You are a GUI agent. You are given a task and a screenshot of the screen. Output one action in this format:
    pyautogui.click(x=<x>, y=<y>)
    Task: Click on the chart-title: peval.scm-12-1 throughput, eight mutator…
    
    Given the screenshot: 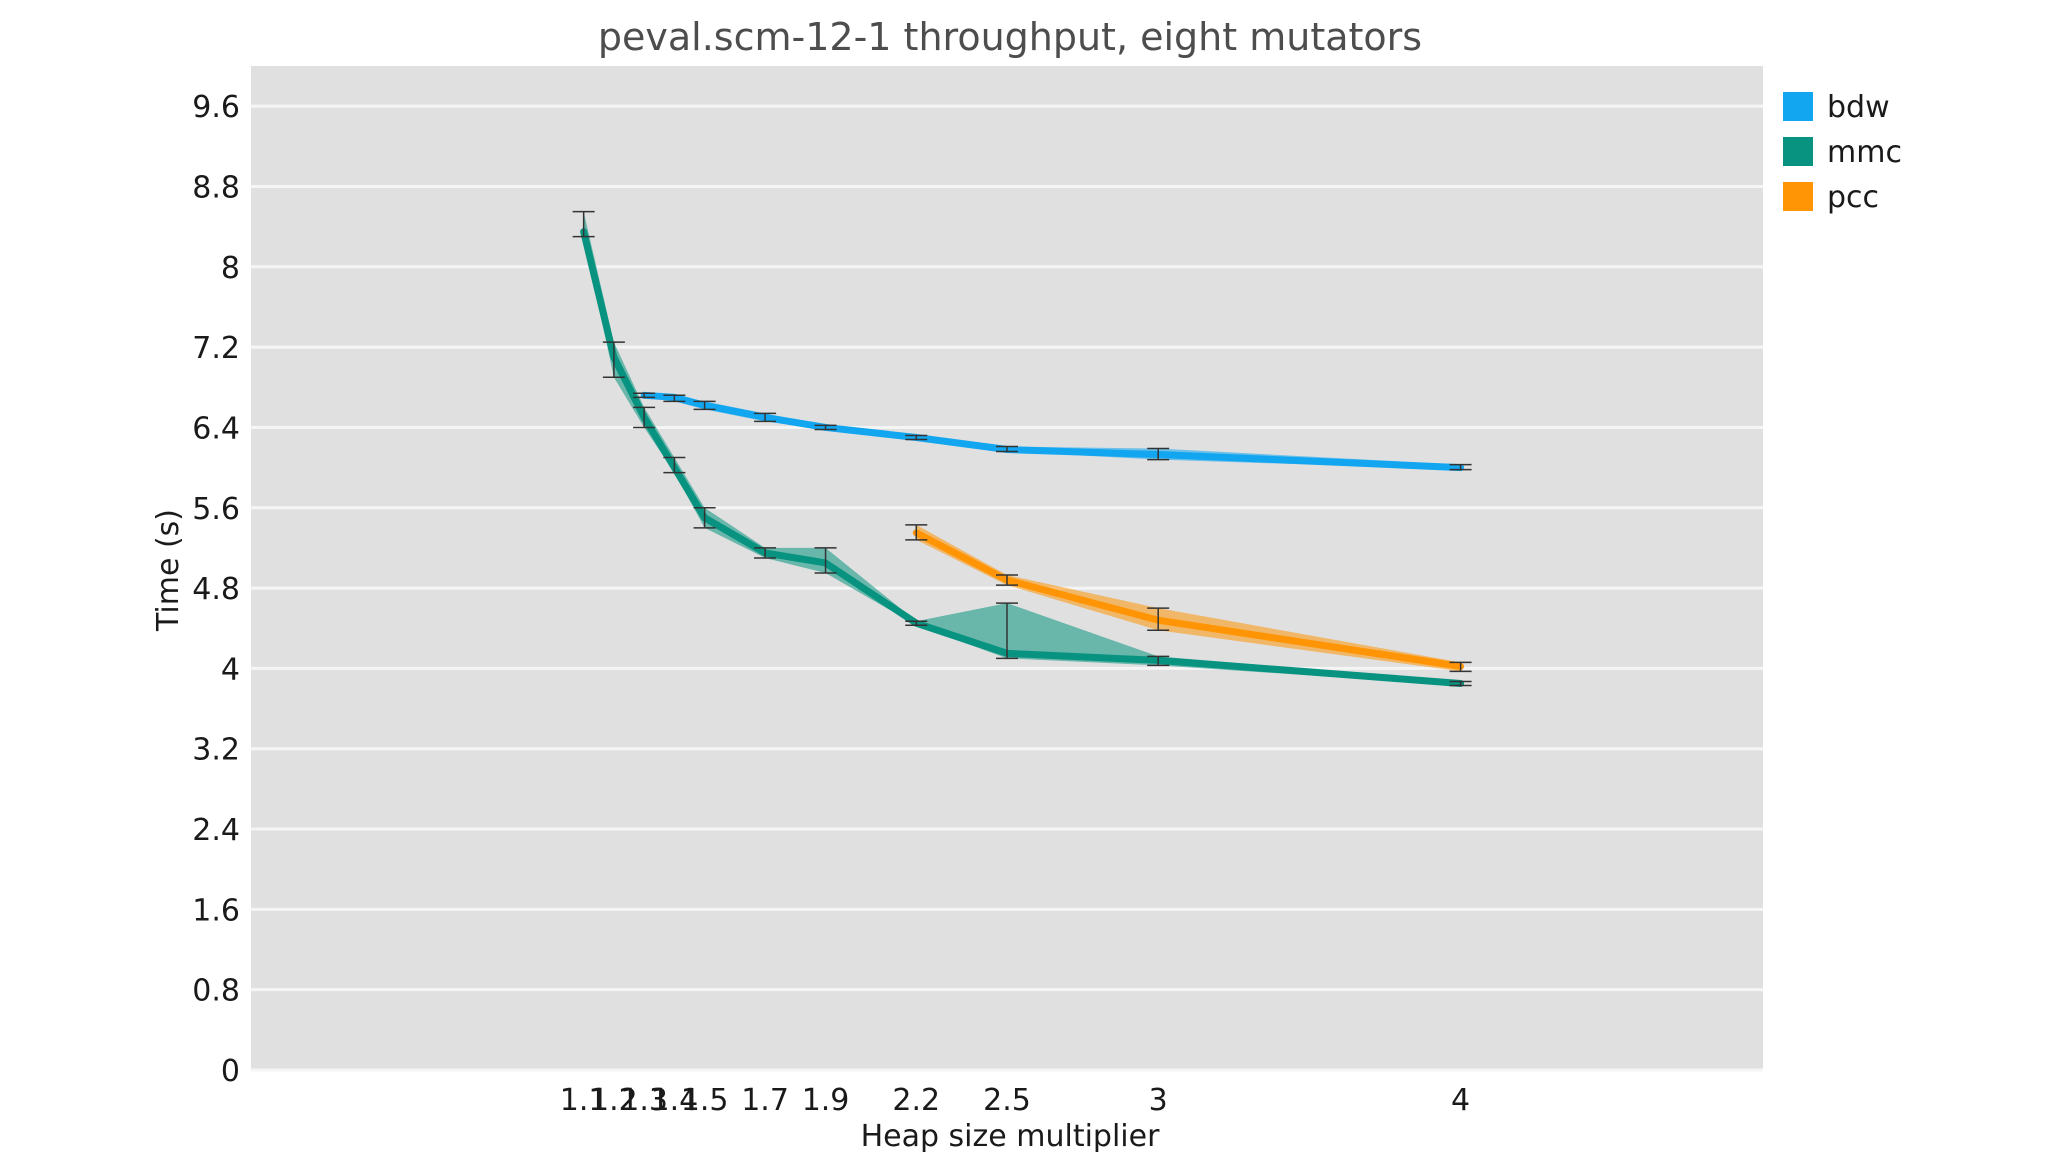 What is the action you would take?
    pyautogui.click(x=1010, y=37)
    